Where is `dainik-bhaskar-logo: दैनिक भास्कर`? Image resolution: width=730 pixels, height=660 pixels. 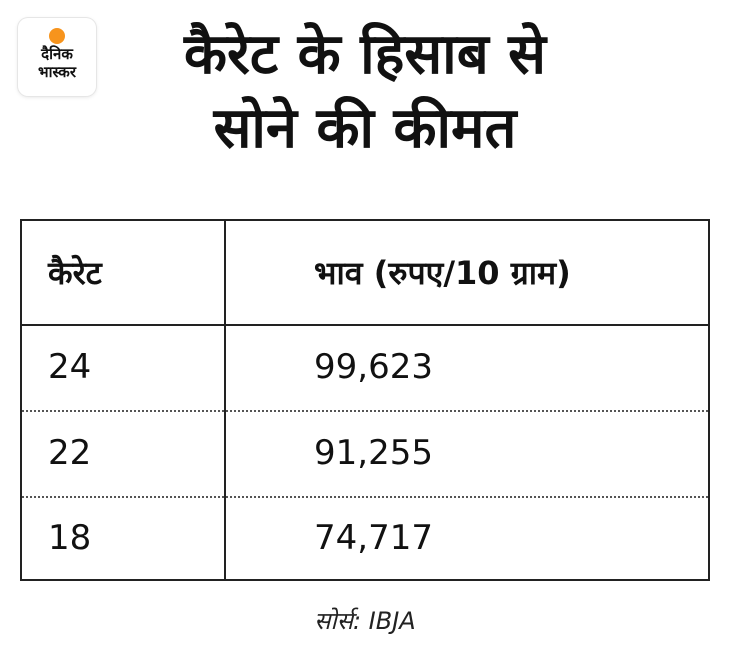
dainik-bhaskar-logo: दैनिक भास्कर is located at coordinates (57, 57).